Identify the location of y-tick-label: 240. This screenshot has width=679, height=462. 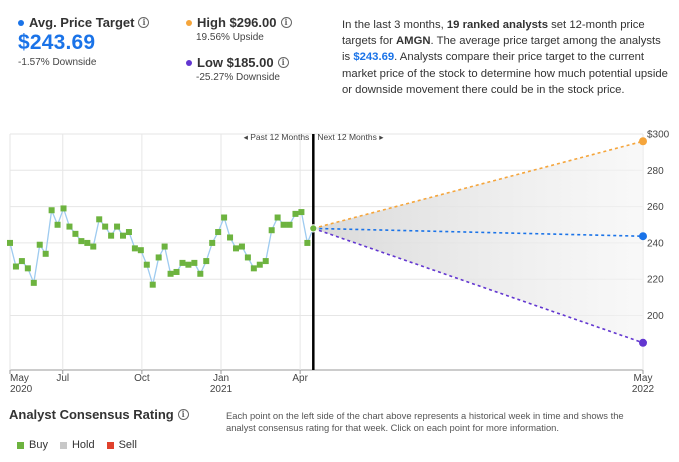
(655, 243).